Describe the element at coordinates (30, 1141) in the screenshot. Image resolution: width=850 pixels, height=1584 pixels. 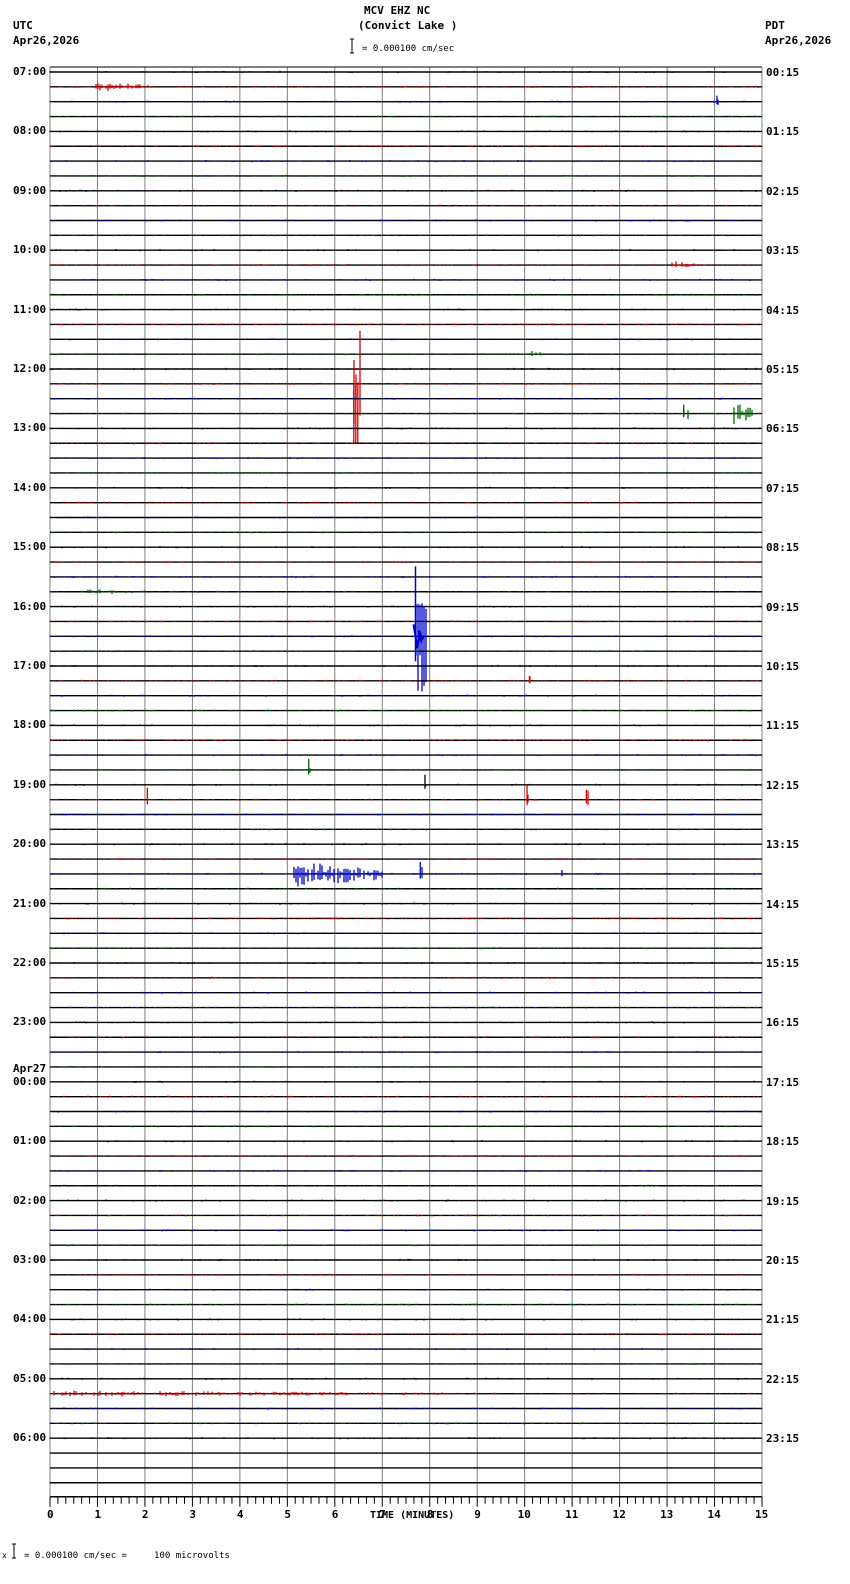
I see `utc-hour-label: 01:00` at that location.